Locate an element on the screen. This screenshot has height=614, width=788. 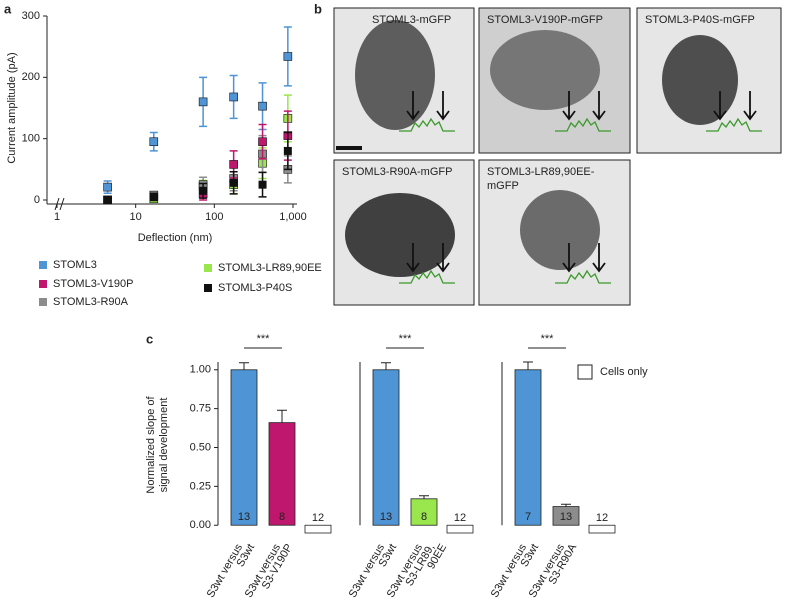
legend-label: STOML3-R90A is located at coordinates (91, 302).